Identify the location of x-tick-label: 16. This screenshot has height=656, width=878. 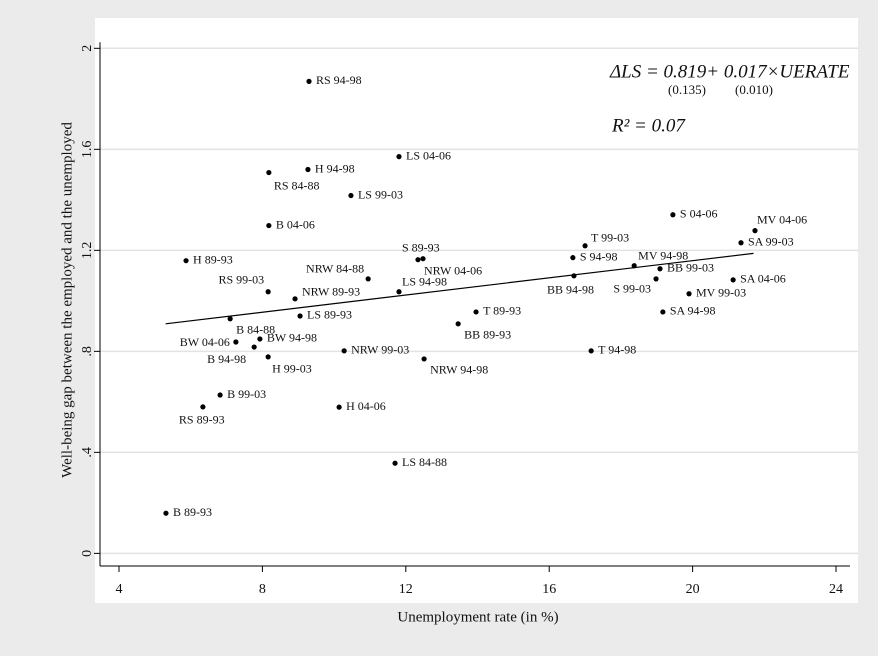
(549, 589).